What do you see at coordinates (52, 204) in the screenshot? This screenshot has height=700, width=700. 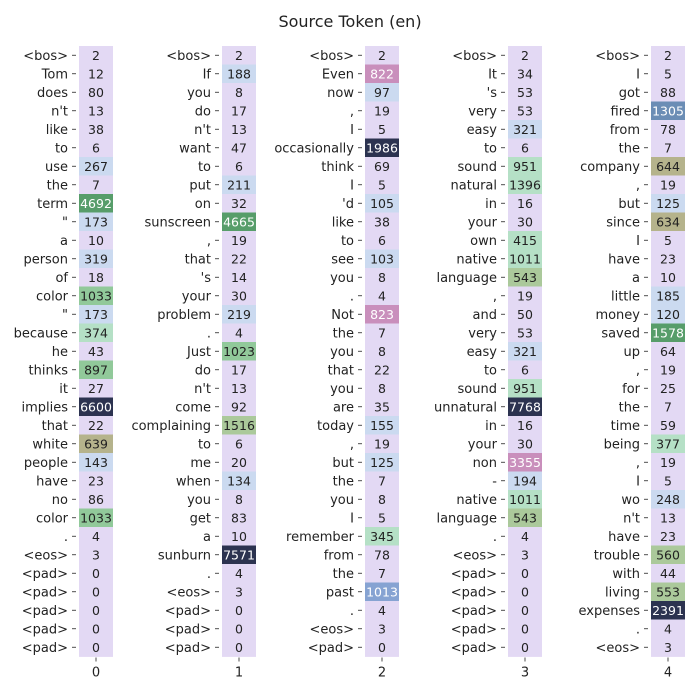 I see `token-label: term` at bounding box center [52, 204].